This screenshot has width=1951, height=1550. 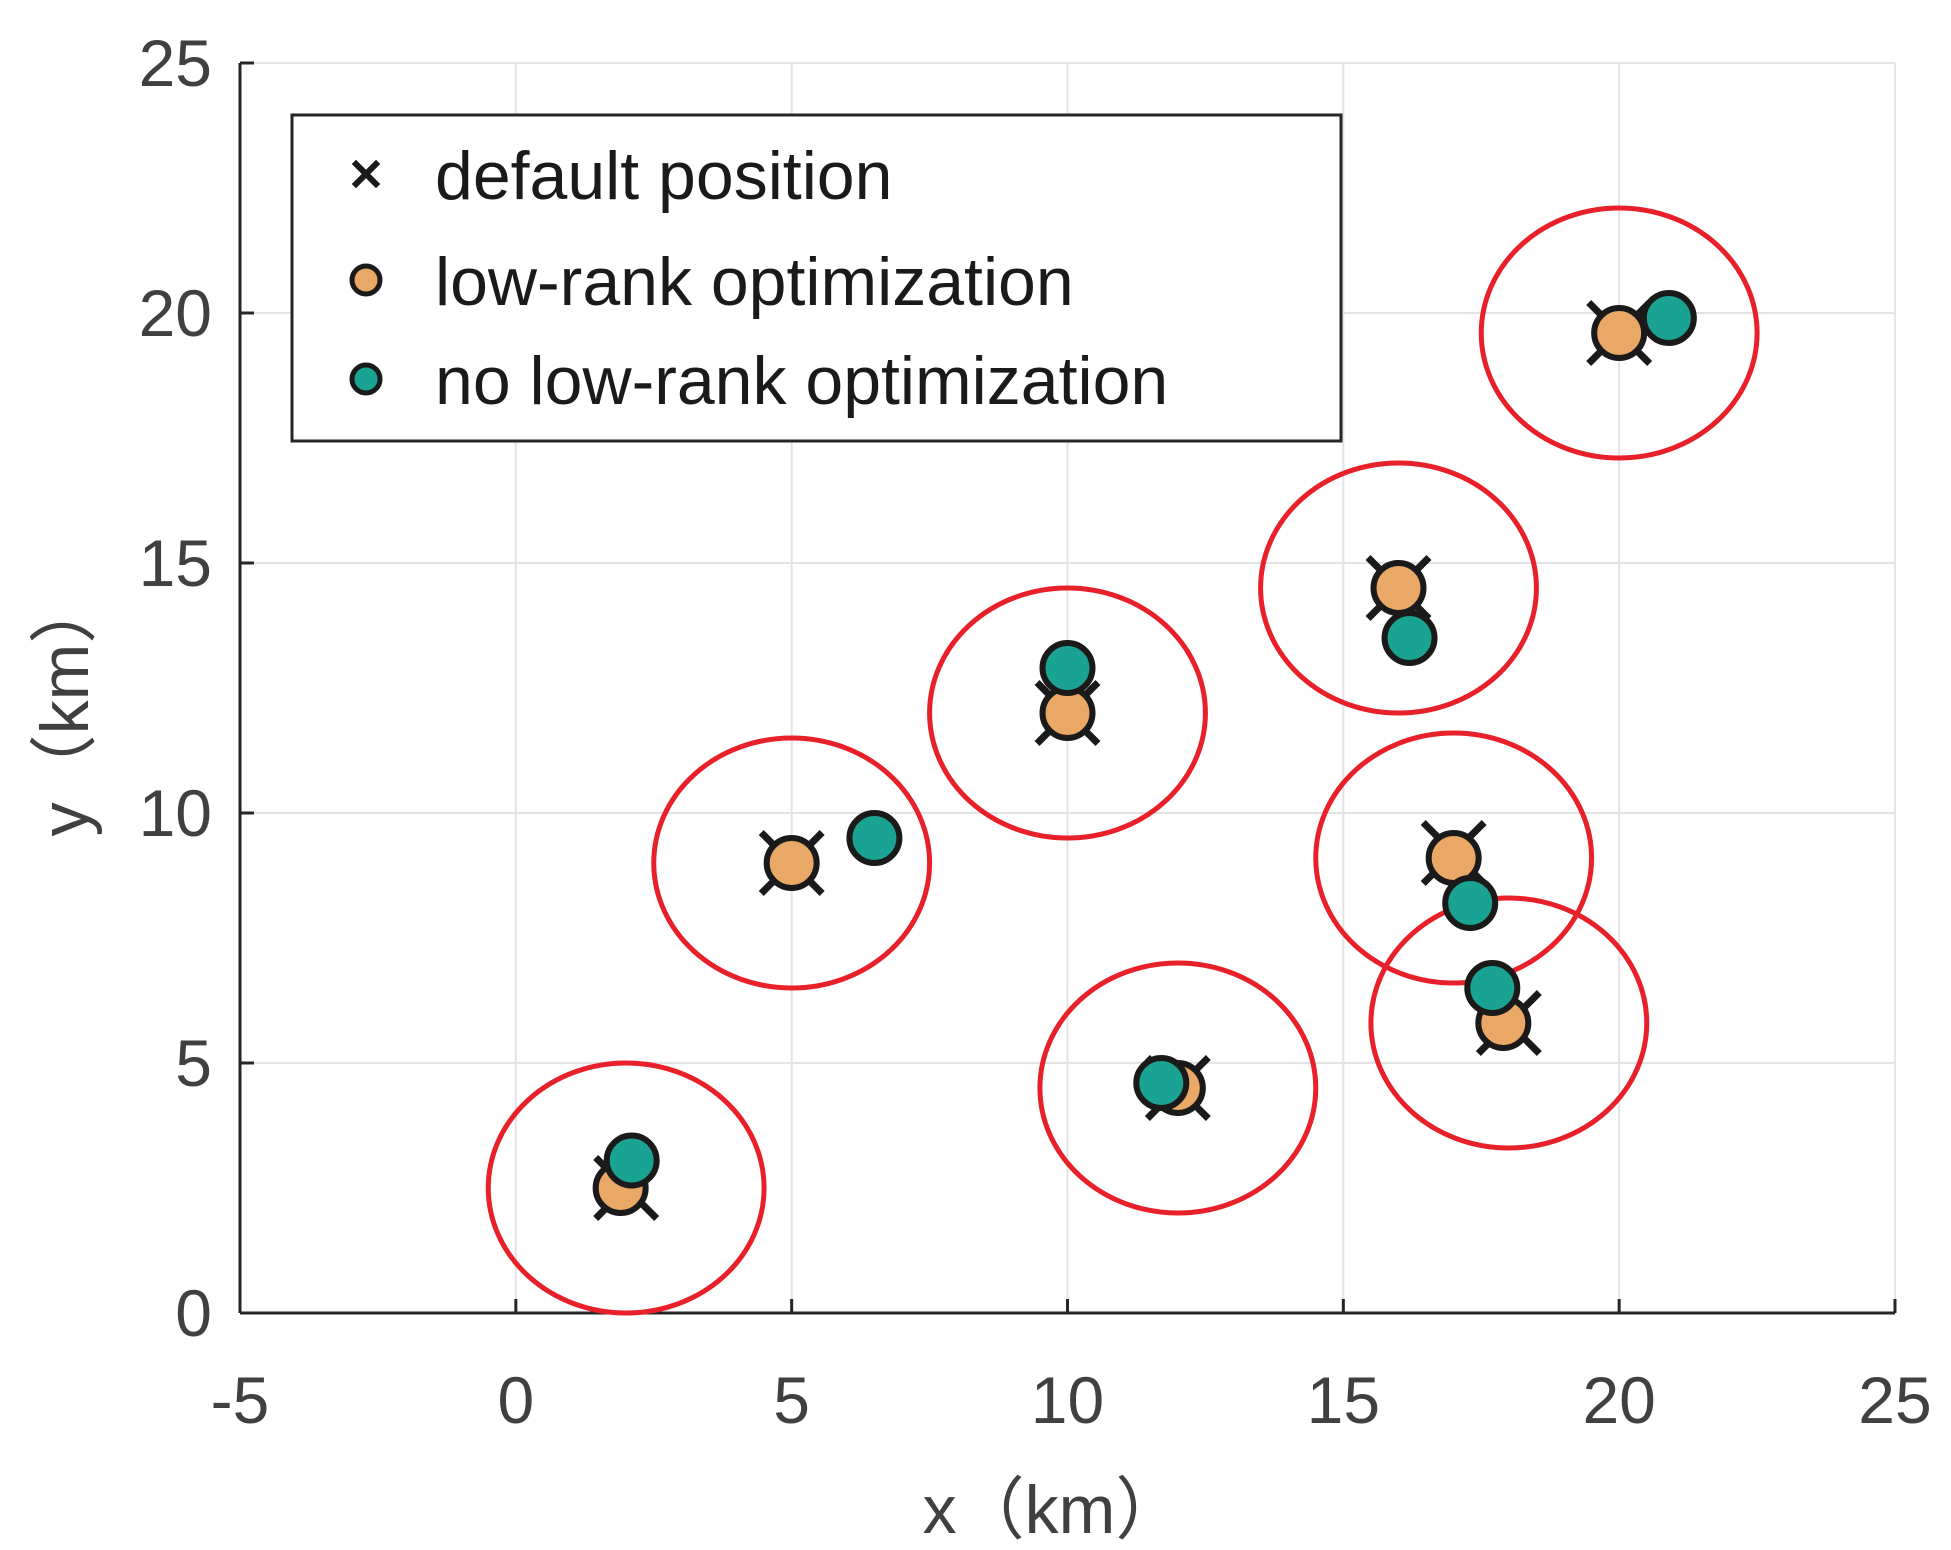 I want to click on legend-box, so click(x=816, y=278).